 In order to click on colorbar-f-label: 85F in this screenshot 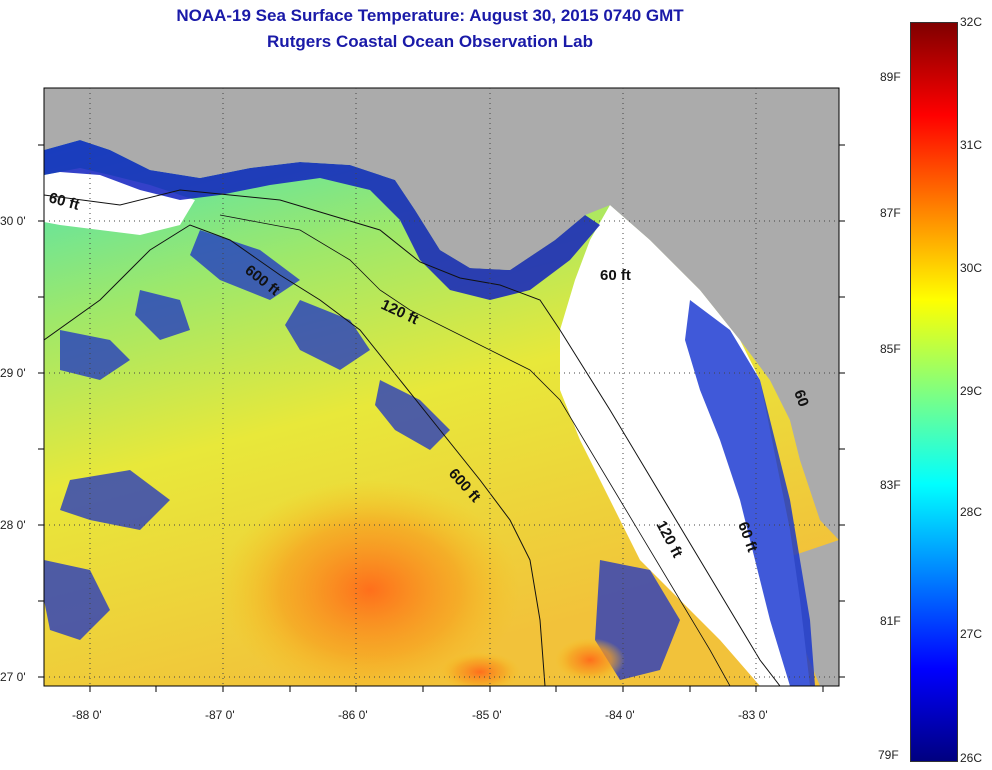, I will do `click(890, 349)`.